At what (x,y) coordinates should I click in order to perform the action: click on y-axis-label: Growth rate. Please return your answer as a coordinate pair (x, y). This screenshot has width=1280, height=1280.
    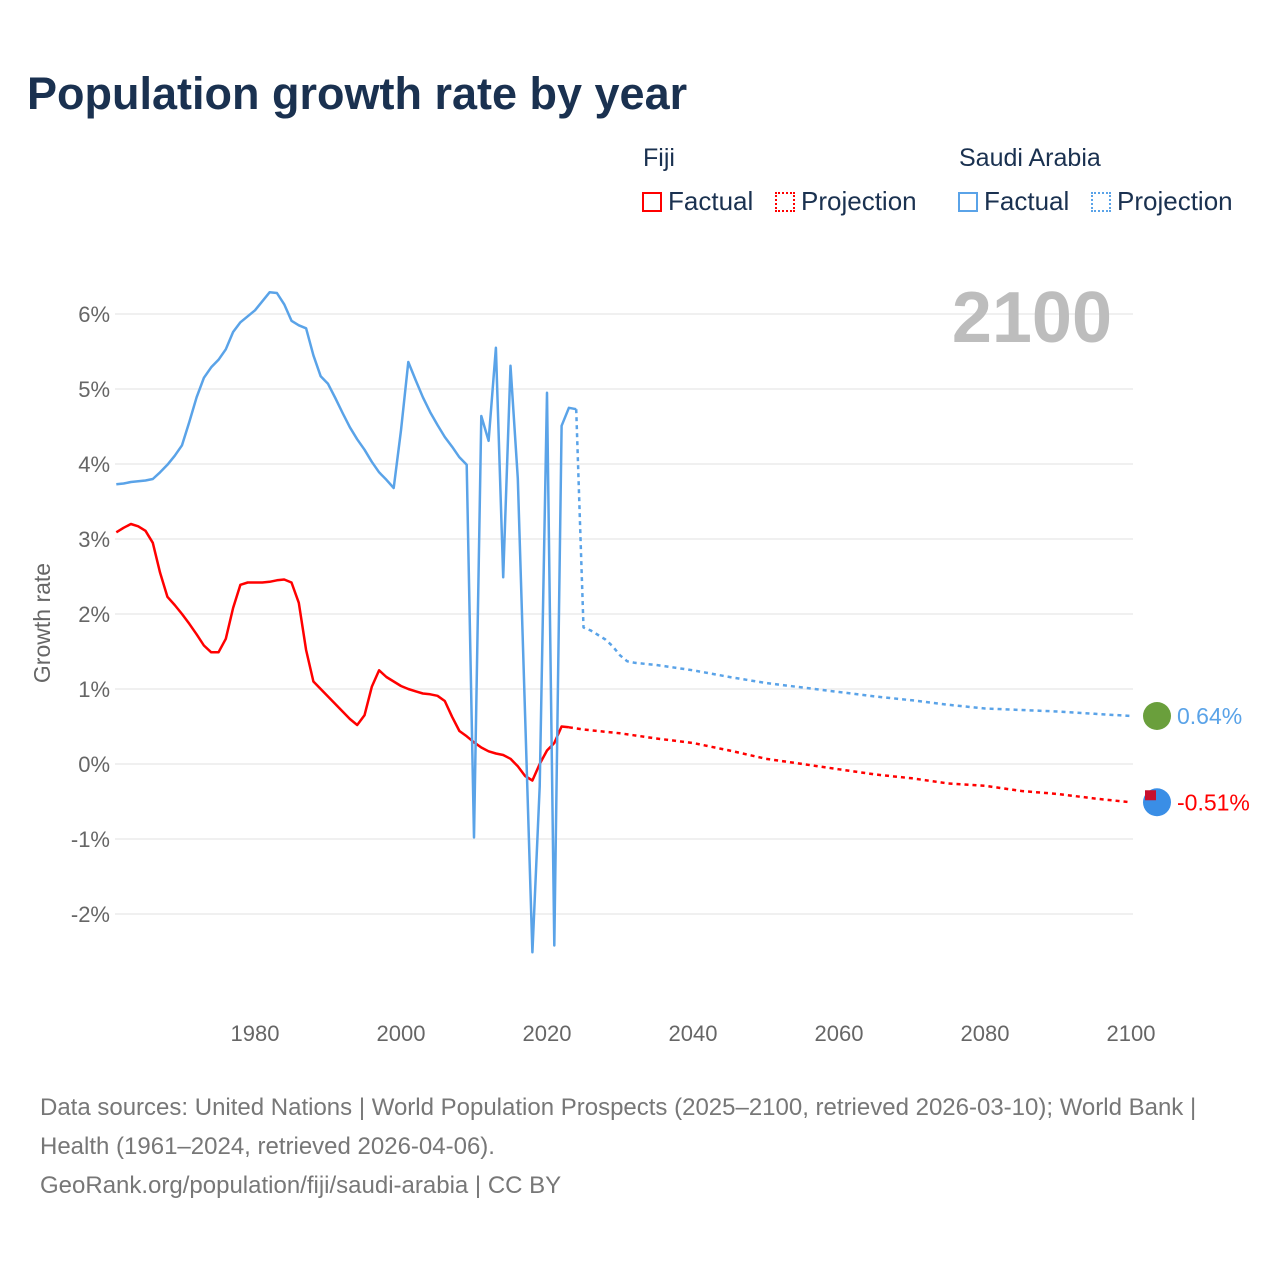
    Looking at the image, I should click on (42, 623).